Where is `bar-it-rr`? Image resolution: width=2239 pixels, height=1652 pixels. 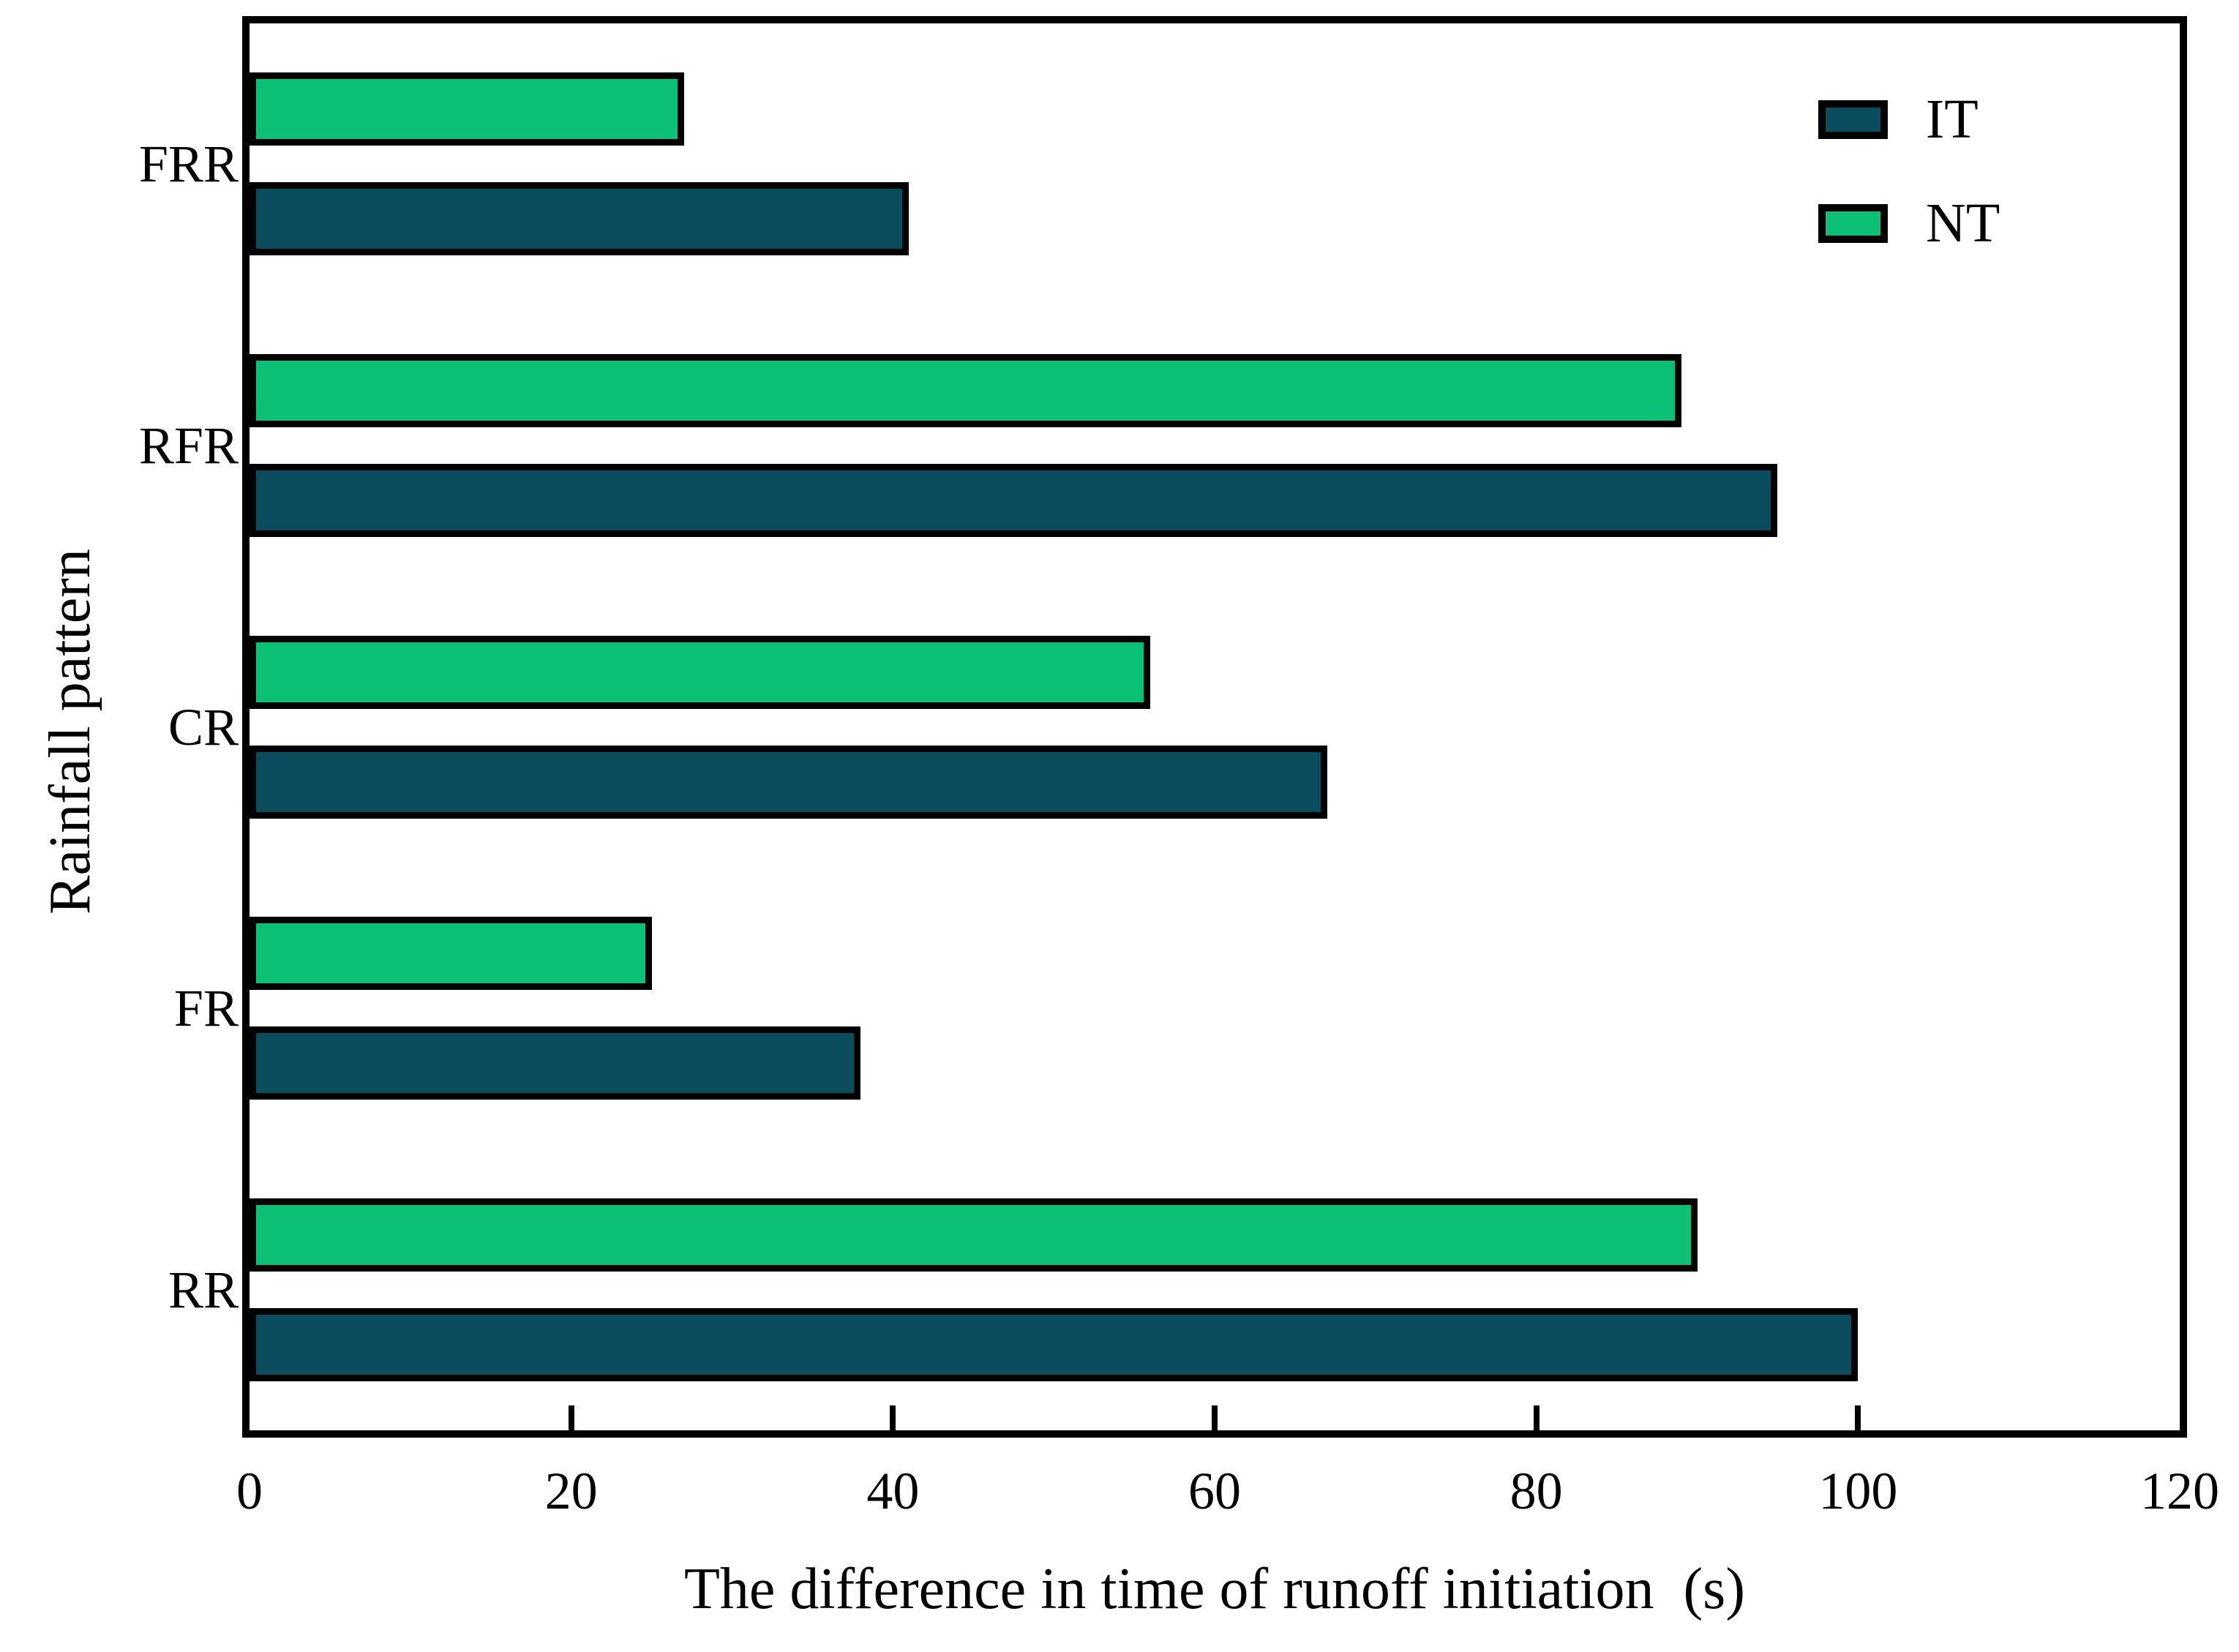 bar-it-rr is located at coordinates (1054, 1344).